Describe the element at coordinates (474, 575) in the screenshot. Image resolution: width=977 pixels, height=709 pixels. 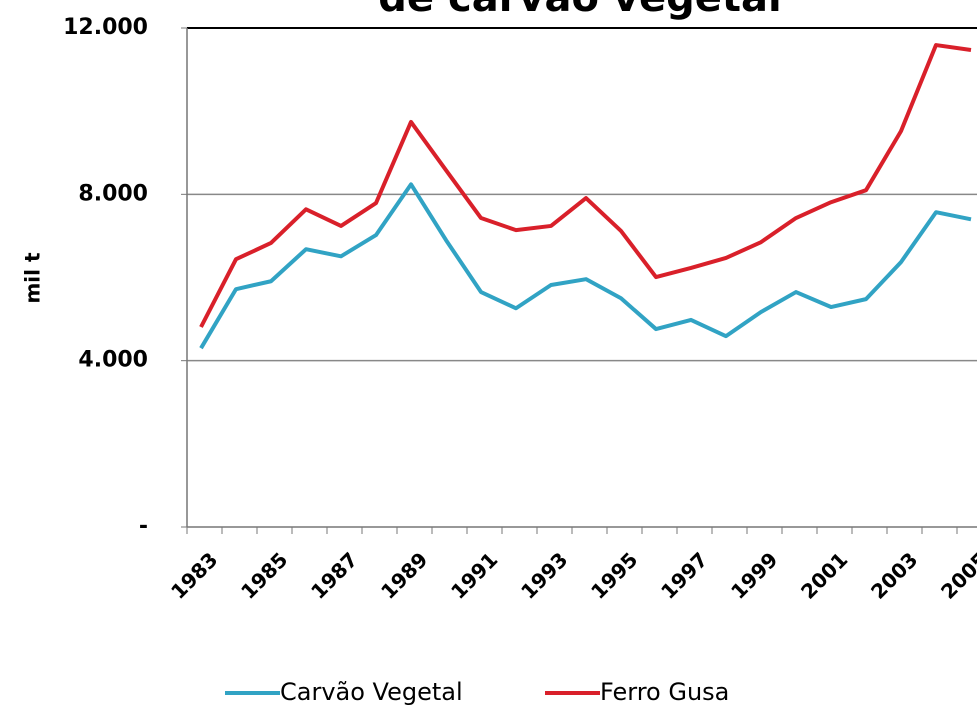
I see `x-tick-label: 1991` at that location.